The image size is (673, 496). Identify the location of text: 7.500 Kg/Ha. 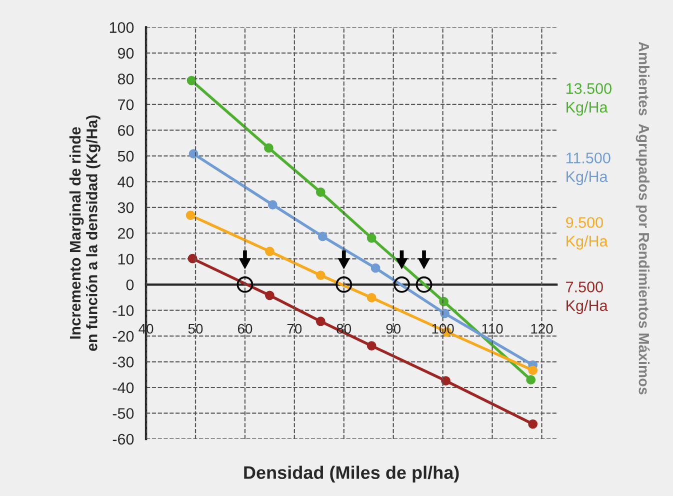
(587, 298).